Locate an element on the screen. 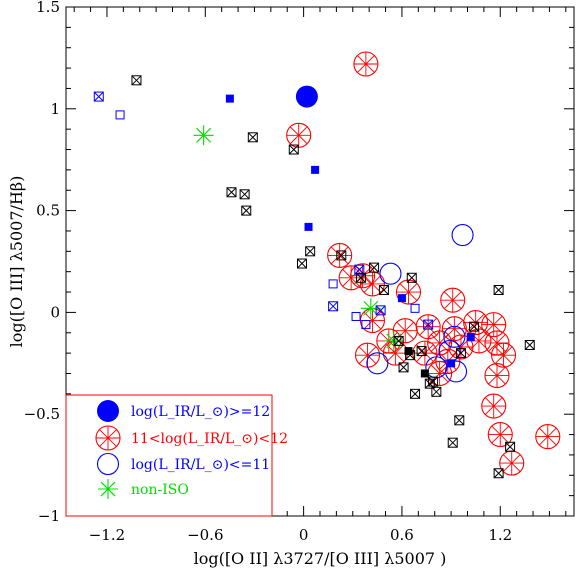 This screenshot has width=586, height=574. y-tick-label: −0.5 is located at coordinates (42, 414).